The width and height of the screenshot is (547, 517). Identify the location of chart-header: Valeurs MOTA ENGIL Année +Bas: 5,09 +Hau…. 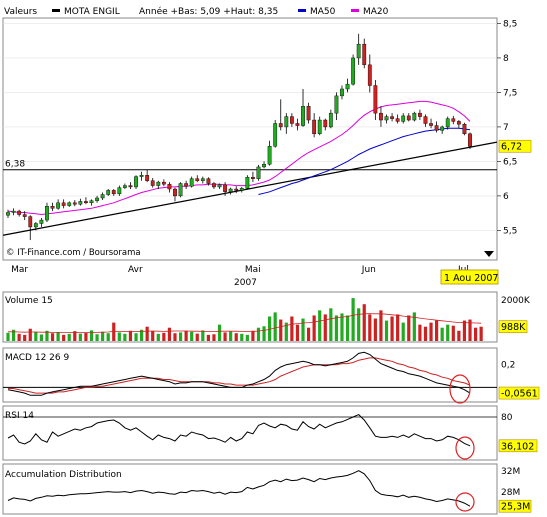
(196, 11).